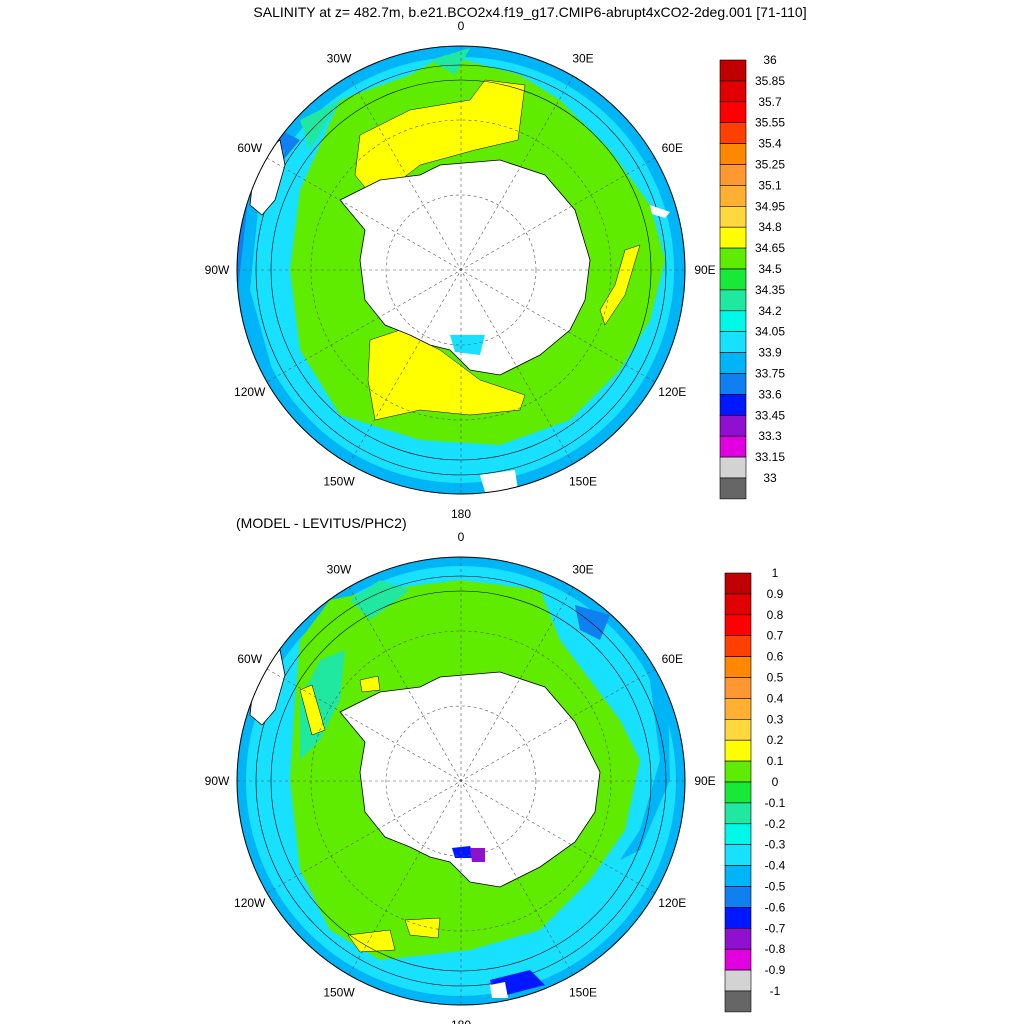 This screenshot has height=1024, width=1024. Describe the element at coordinates (770, 102) in the screenshot. I see `colorbar-label: 35.7` at that location.